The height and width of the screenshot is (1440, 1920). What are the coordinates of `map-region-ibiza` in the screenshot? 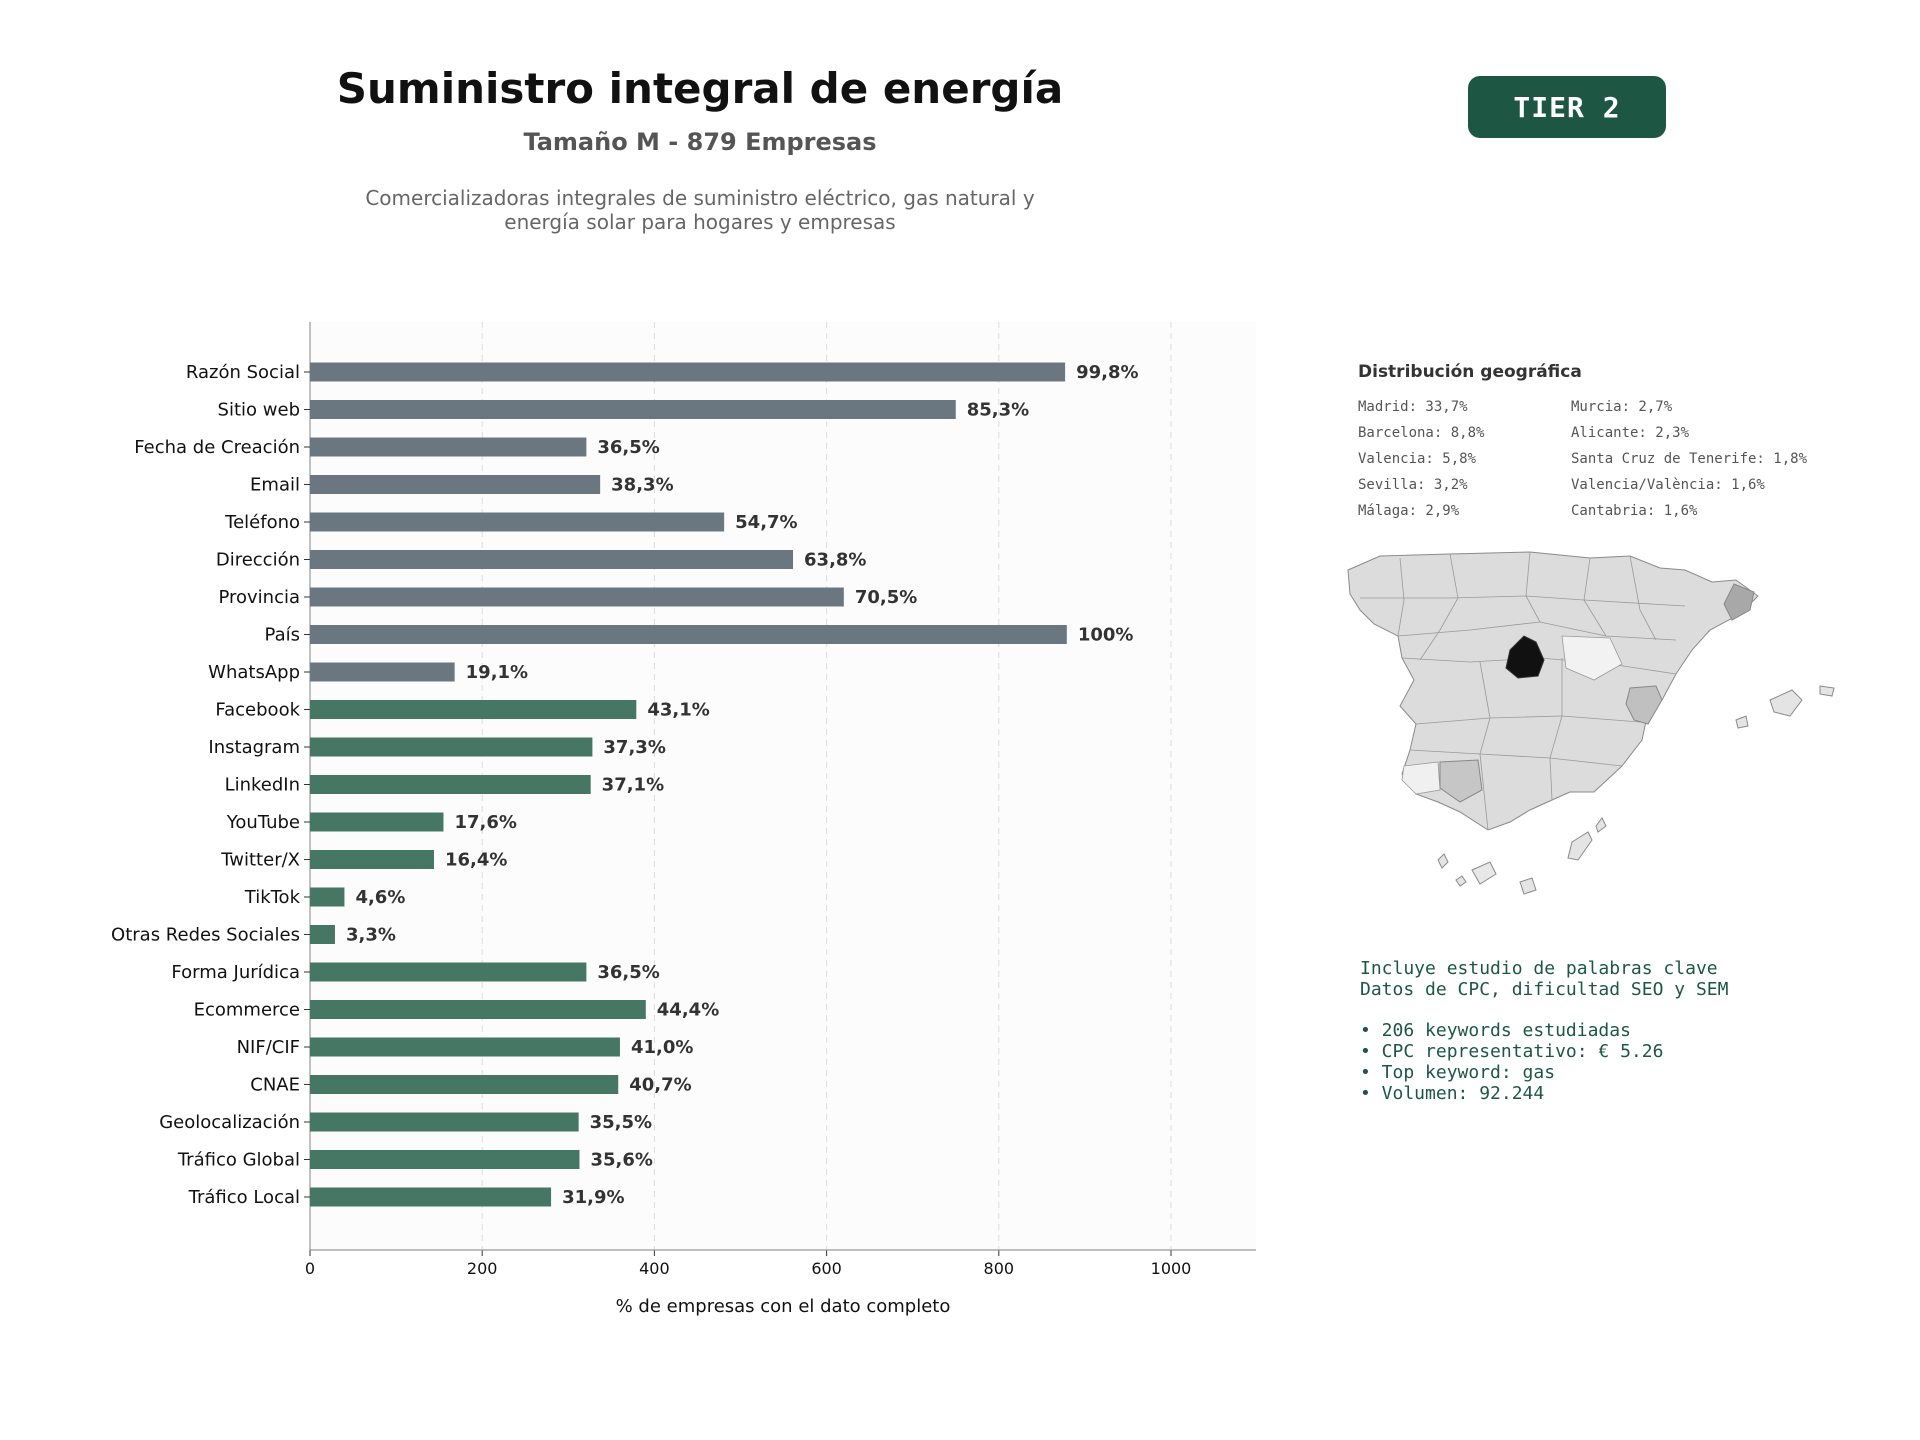 It's located at (1742, 722).